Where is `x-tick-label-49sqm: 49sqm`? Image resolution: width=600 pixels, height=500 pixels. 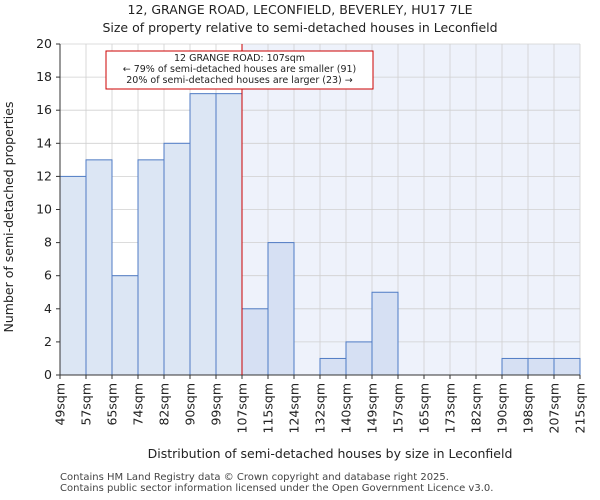
x-tick-label-49sqm: 49sqm is located at coordinates (60, 404).